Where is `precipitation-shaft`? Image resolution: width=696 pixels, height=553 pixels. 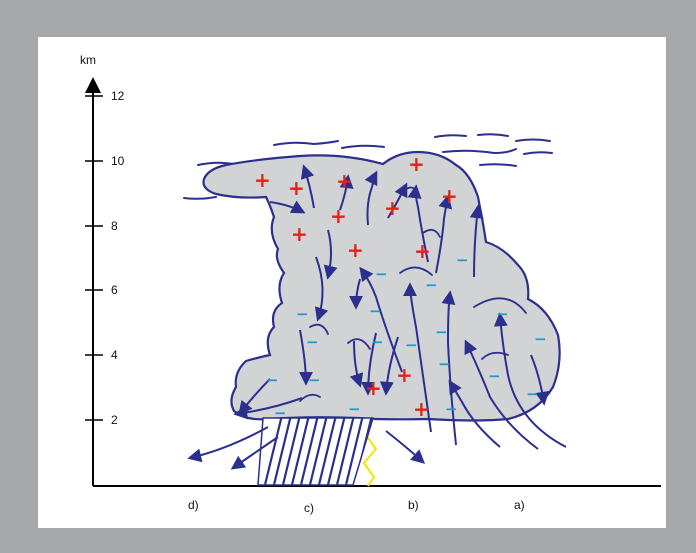 precipitation-shaft is located at coordinates (316, 451).